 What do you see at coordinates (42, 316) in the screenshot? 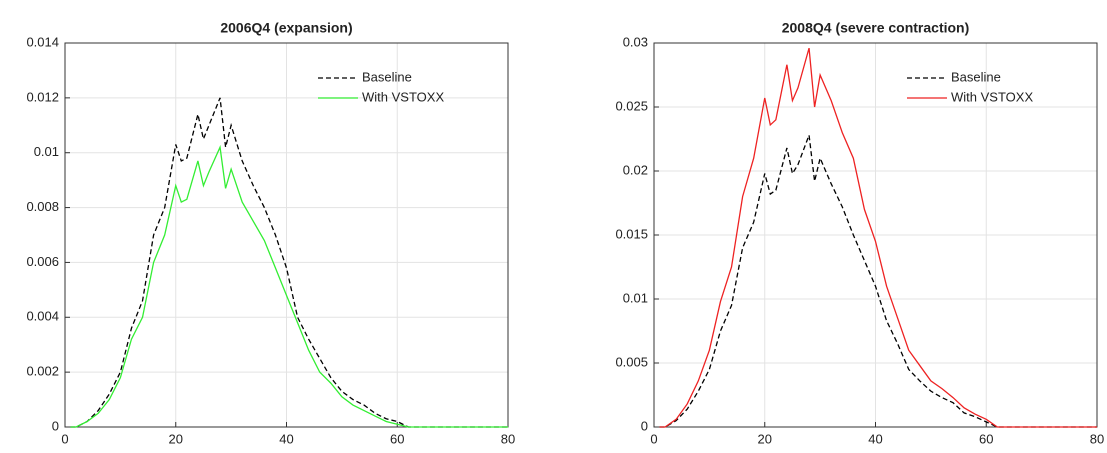
I see `y-tick-label: 0.004` at bounding box center [42, 316].